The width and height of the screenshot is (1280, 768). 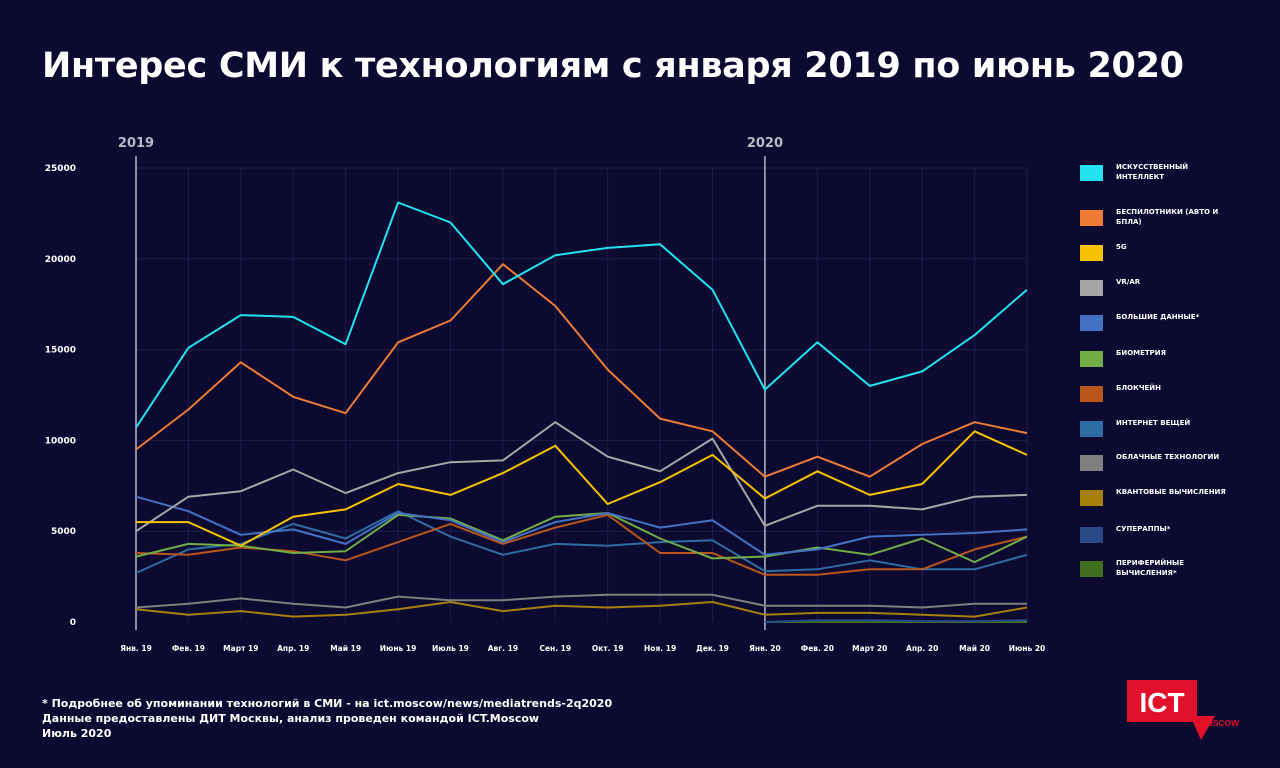 What do you see at coordinates (1158, 533) in the screenshot?
I see `legend-item: СУПЕРАППЫ*` at bounding box center [1158, 533].